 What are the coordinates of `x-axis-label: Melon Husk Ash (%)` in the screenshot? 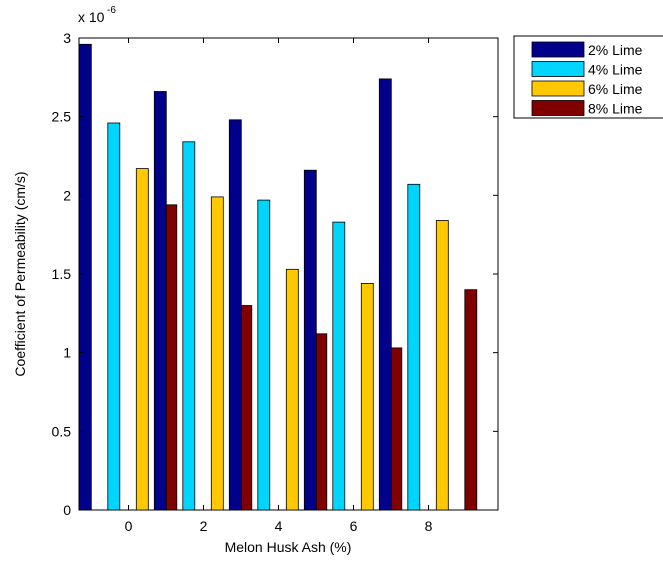 It's located at (288, 547).